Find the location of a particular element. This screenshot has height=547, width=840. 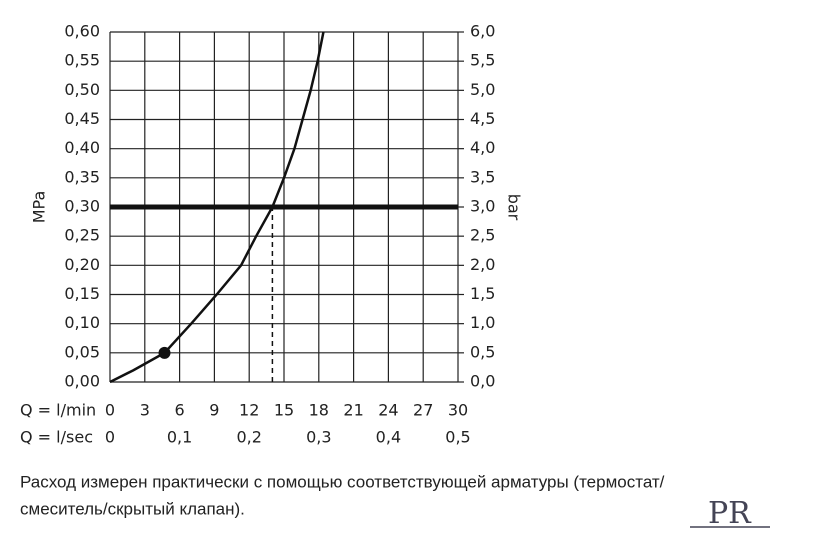

x2-tick-label: 0,5 is located at coordinates (457, 437).